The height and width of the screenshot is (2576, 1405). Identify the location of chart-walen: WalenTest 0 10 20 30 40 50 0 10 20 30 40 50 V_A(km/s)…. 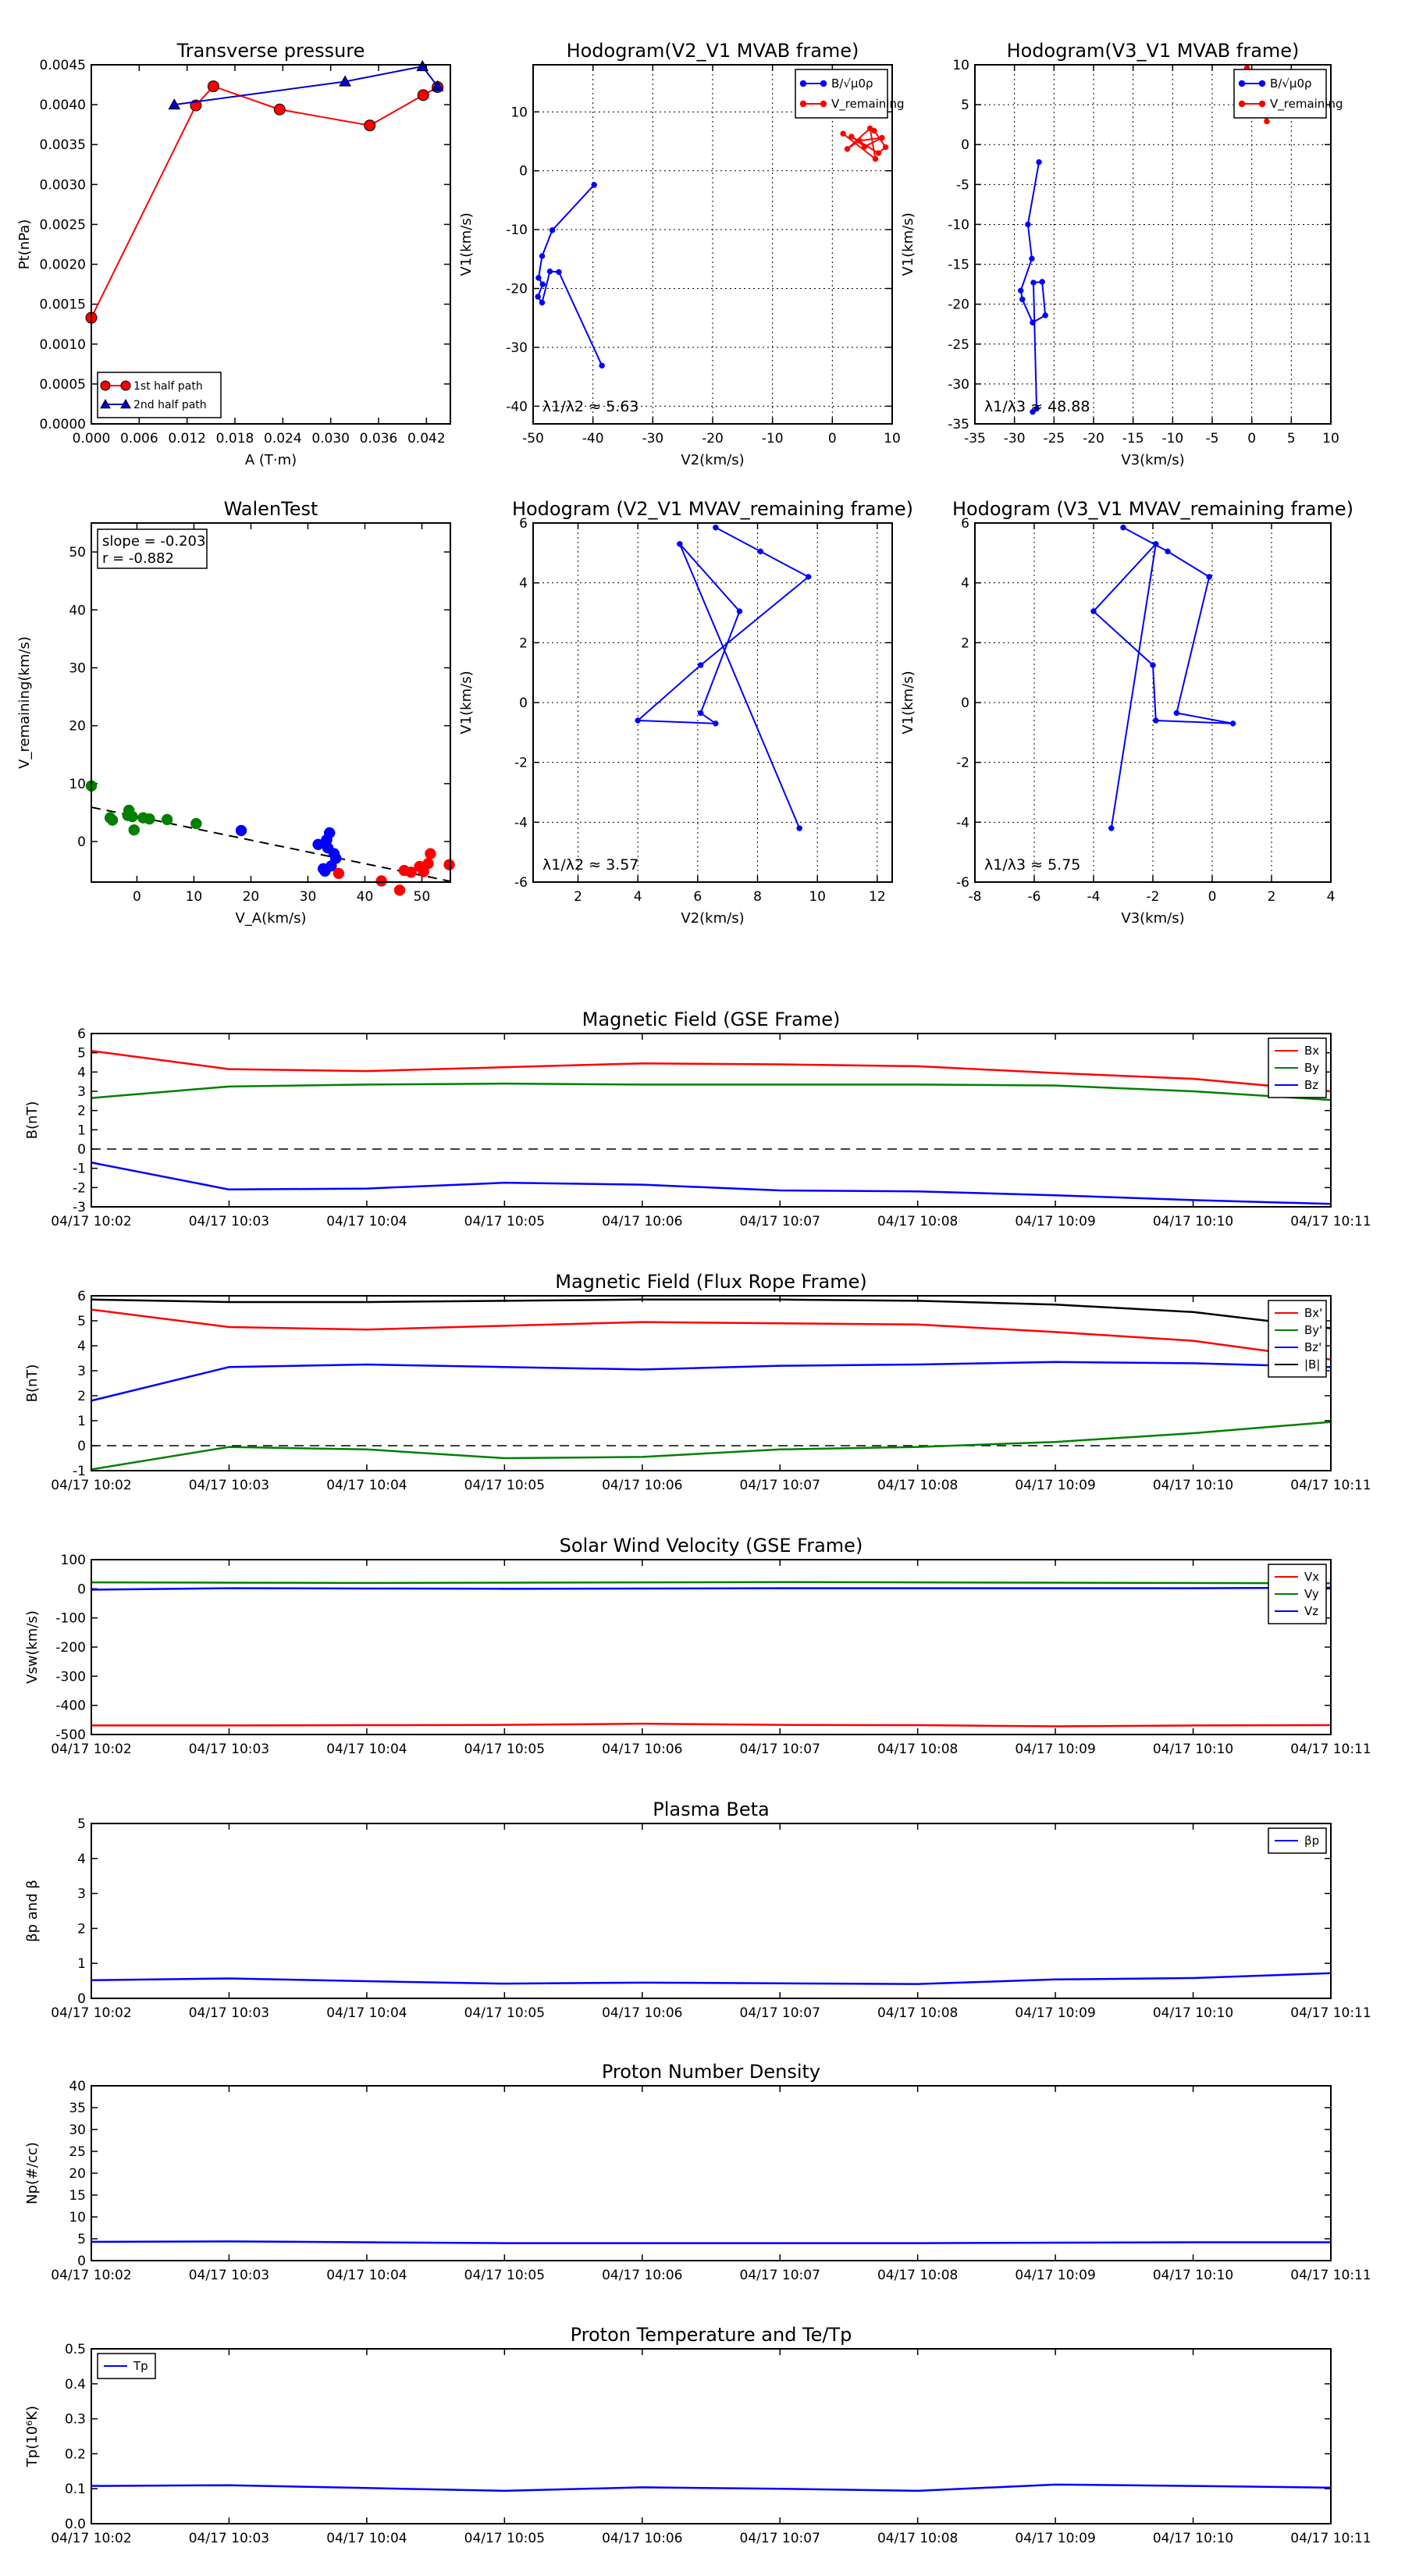
(236, 712).